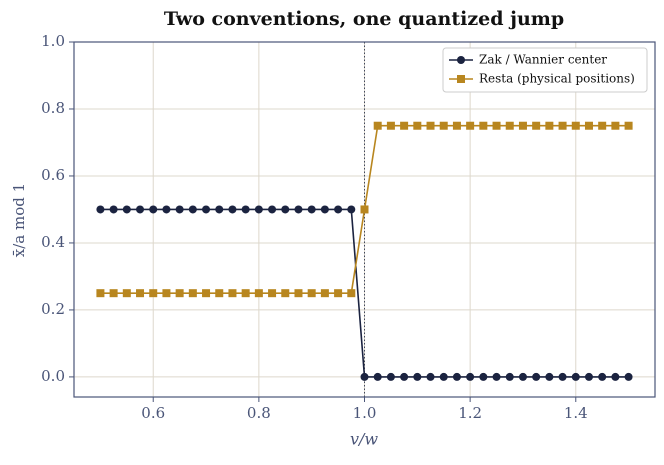 Image resolution: width=664 pixels, height=465 pixels. What do you see at coordinates (53, 376) in the screenshot?
I see `y-tick-label: 0.0` at bounding box center [53, 376].